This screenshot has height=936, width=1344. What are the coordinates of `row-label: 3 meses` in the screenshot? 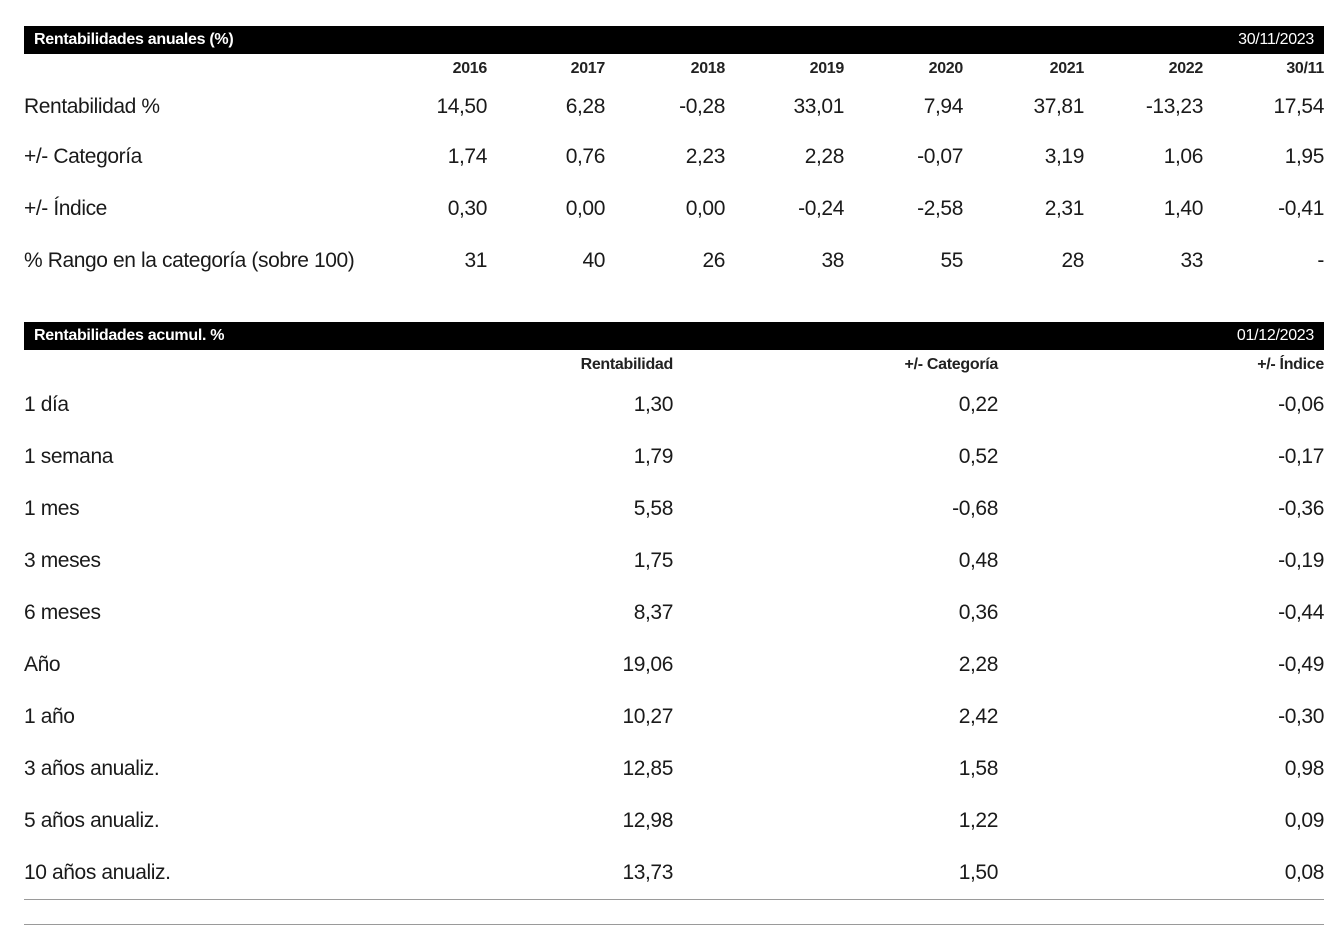 It's located at (62, 560).